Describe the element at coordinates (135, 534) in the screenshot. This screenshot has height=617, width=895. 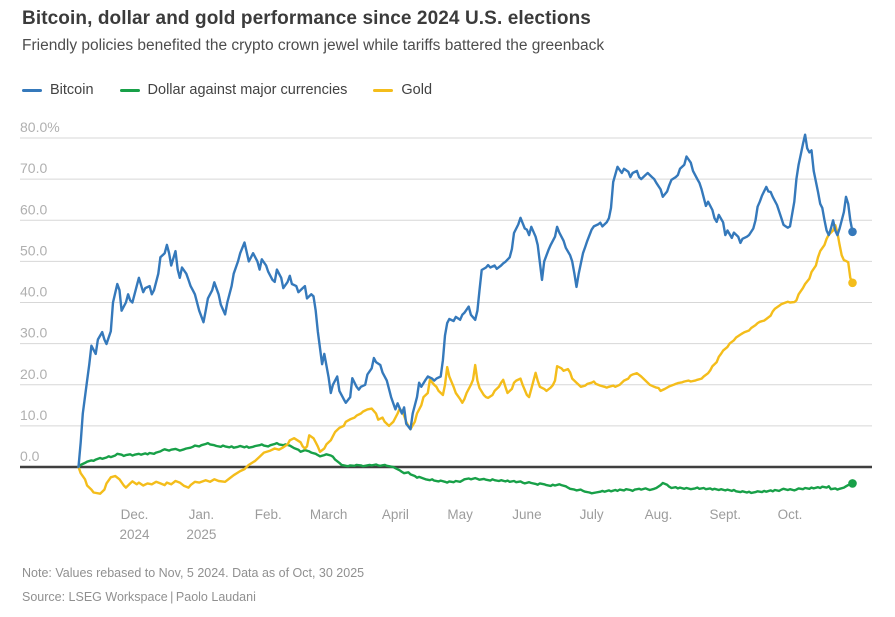
I see `x-axis-year-label: 2024` at that location.